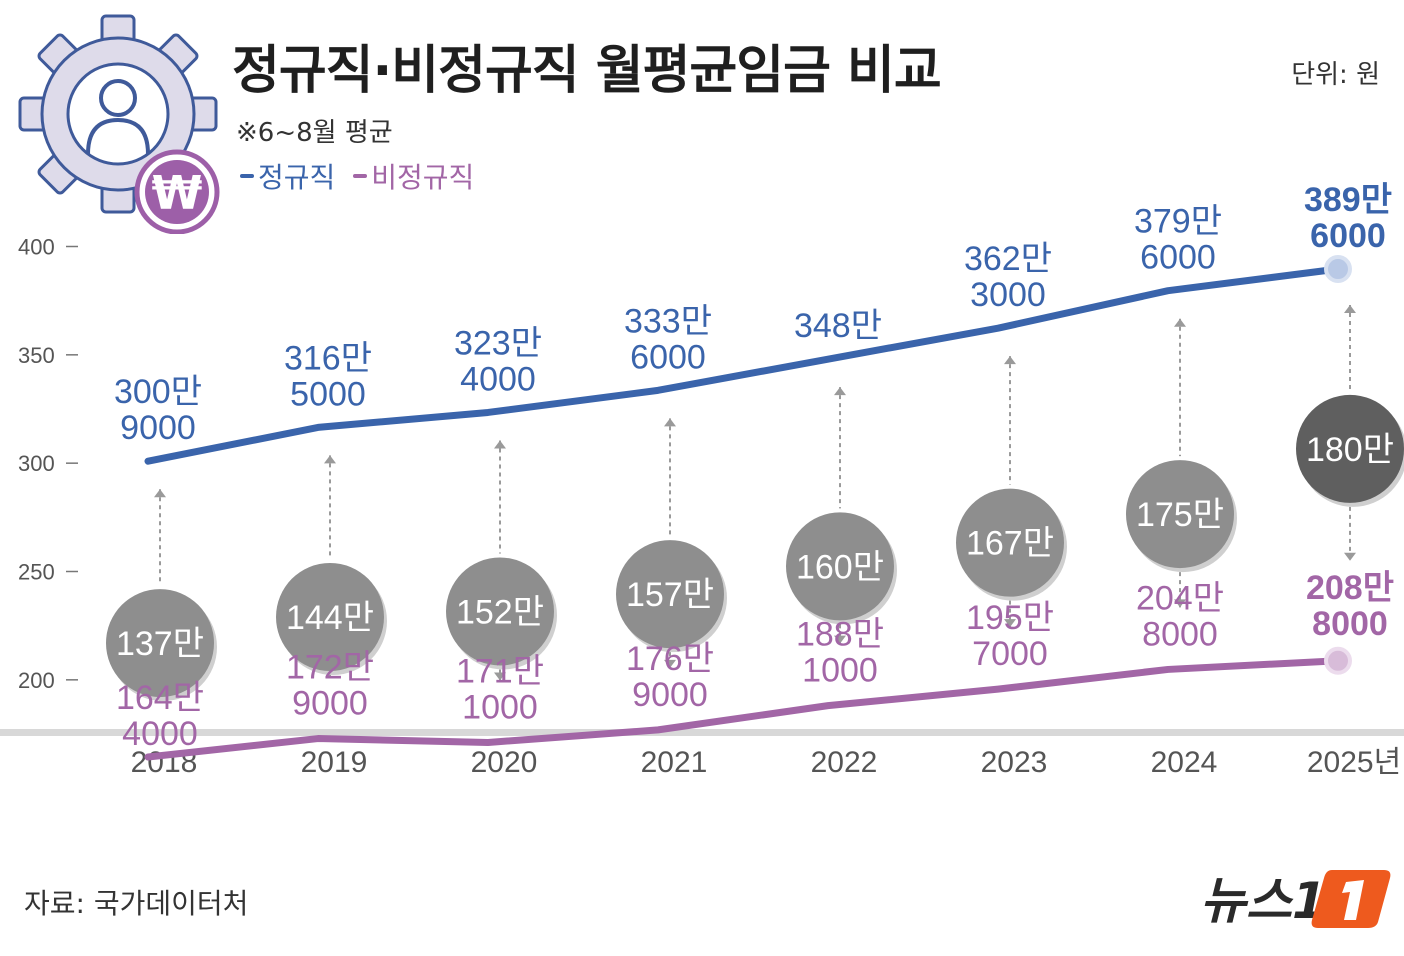 The height and width of the screenshot is (956, 1404). I want to click on gap-label-3: 157만, so click(670, 595).